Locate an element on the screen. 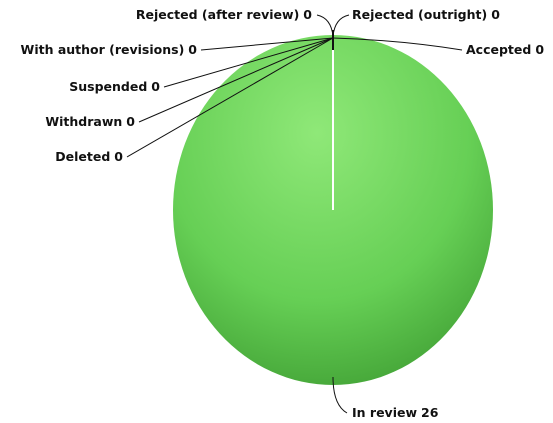 The height and width of the screenshot is (423, 553). slice-label: Rejected (outright) 0 is located at coordinates (426, 14).